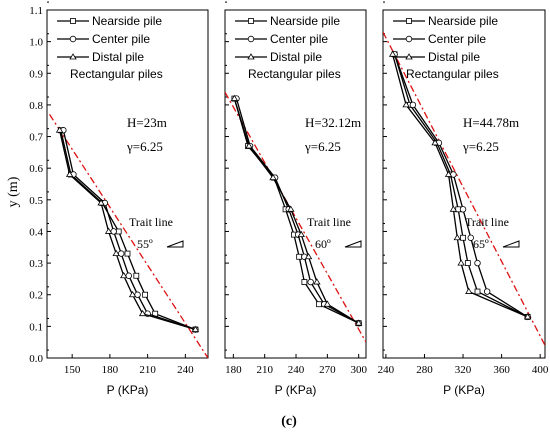 The height and width of the screenshot is (433, 550). Describe the element at coordinates (36, 74) in the screenshot. I see `y-tick-label: 0.9` at that location.